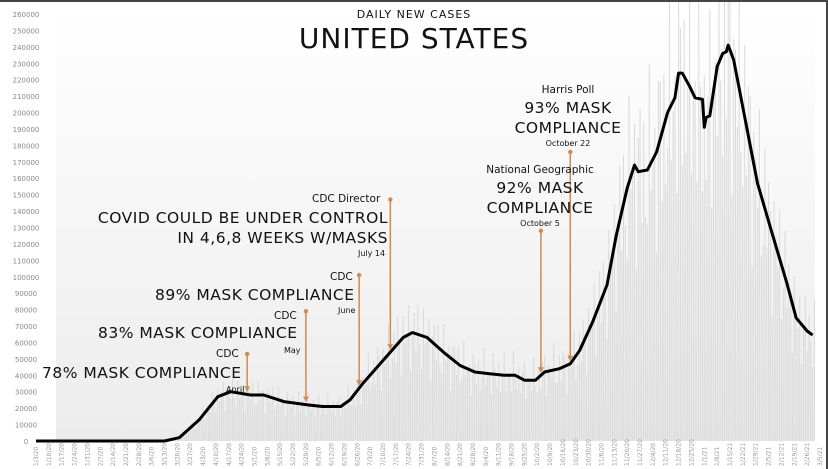 Image resolution: width=828 pixels, height=469 pixels. What do you see at coordinates (126, 454) in the screenshot?
I see `x-tick-label: 2/21/20` at bounding box center [126, 454].